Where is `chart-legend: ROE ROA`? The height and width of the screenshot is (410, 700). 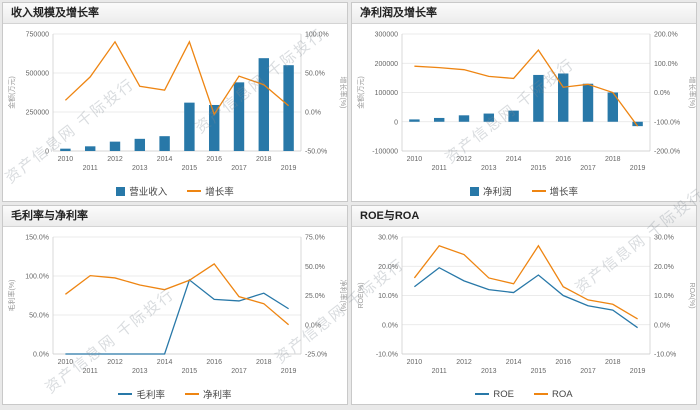 chart-legend: ROE ROA is located at coordinates (524, 394).